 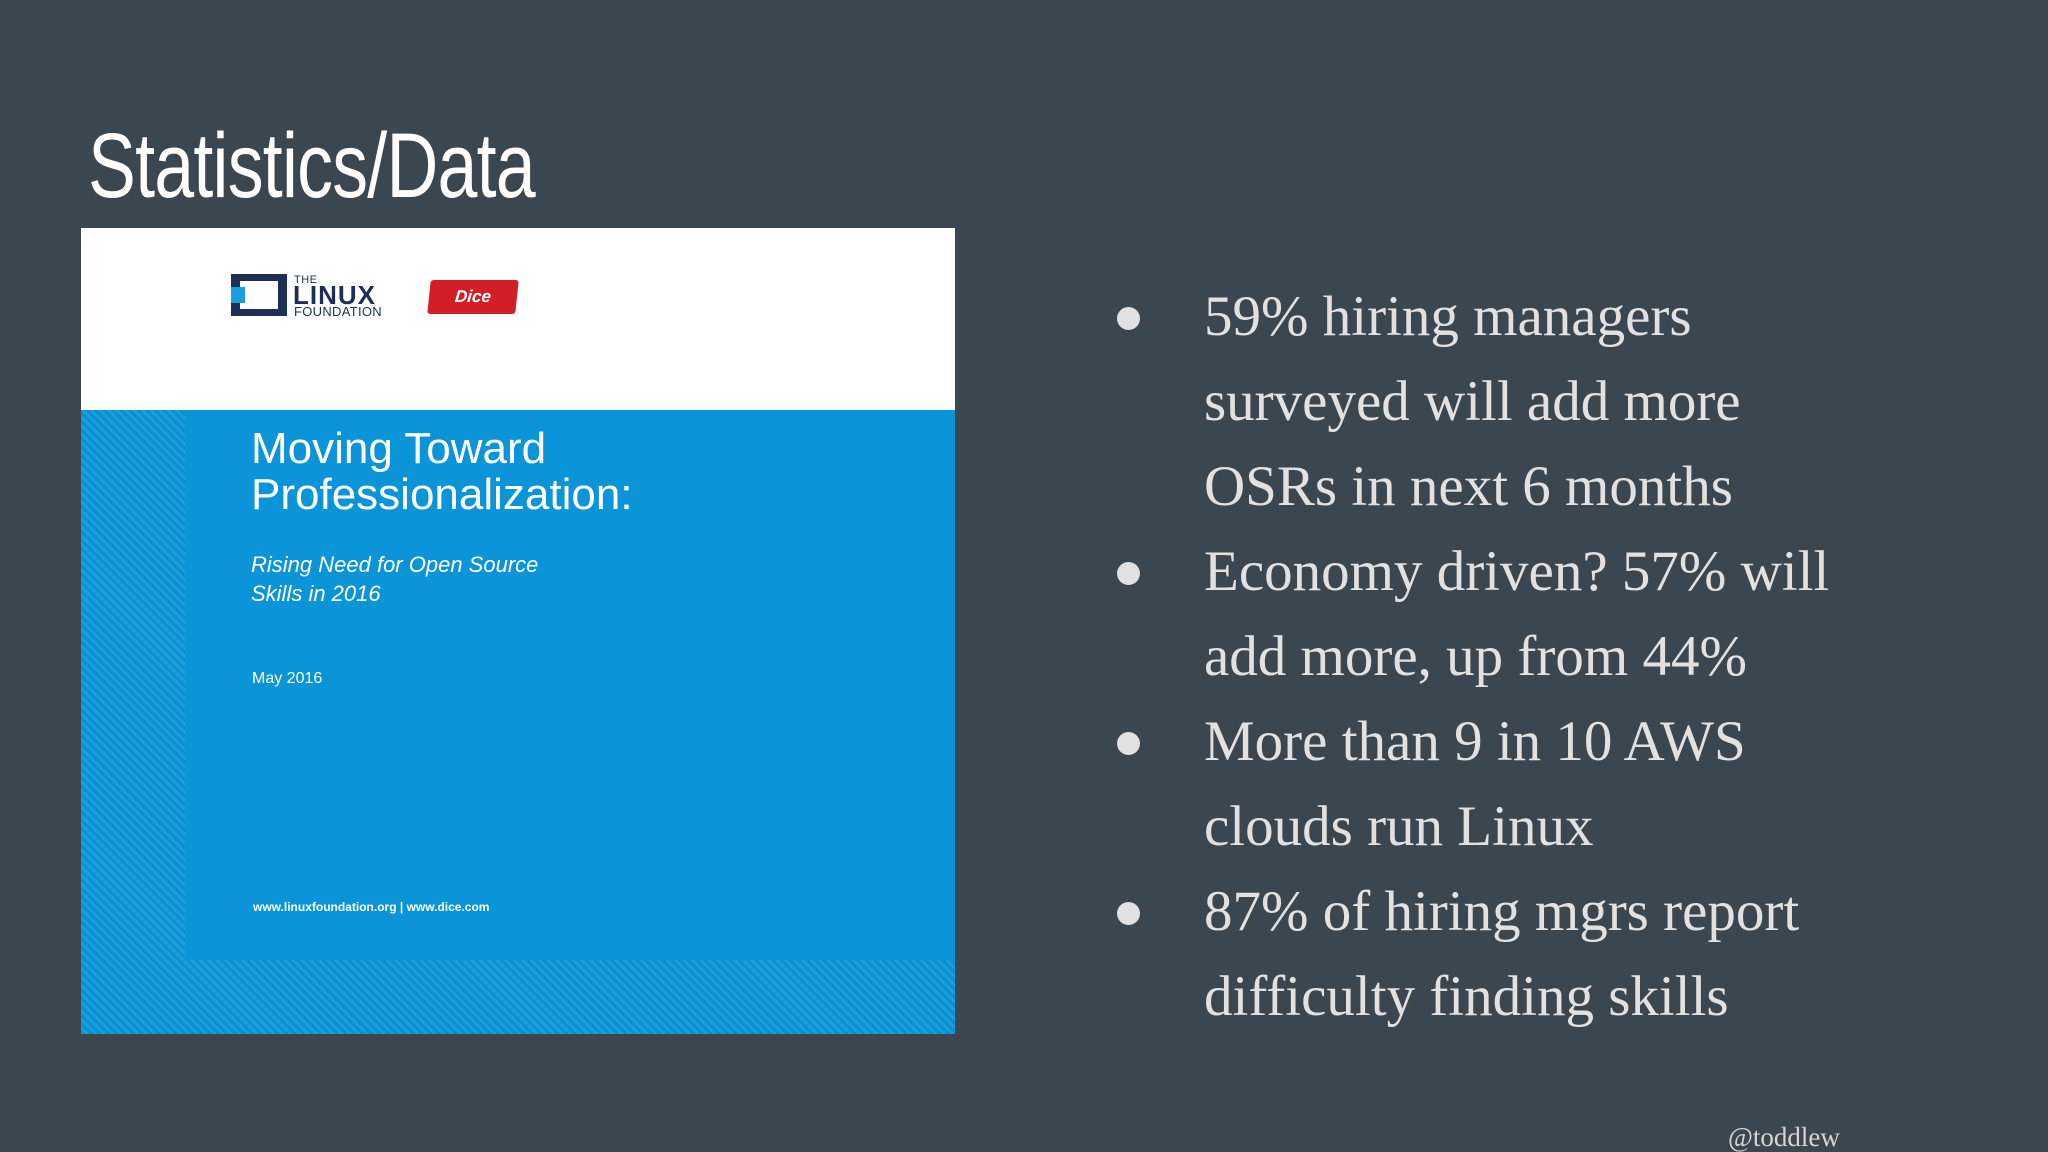 What do you see at coordinates (1466, 996) in the screenshot?
I see `bullet-line: difficulty finding skills` at bounding box center [1466, 996].